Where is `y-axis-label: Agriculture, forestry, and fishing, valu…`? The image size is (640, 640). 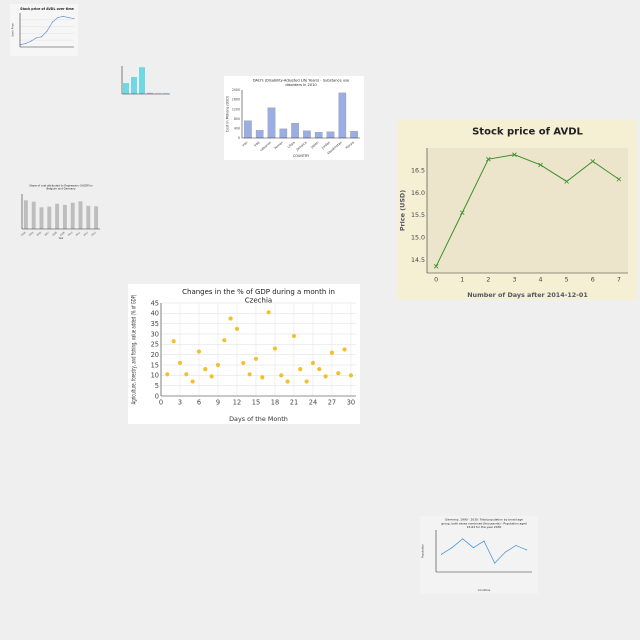
y-axis-label: Agriculture, forestry, and fishing, valu… is located at coordinates (133, 350).